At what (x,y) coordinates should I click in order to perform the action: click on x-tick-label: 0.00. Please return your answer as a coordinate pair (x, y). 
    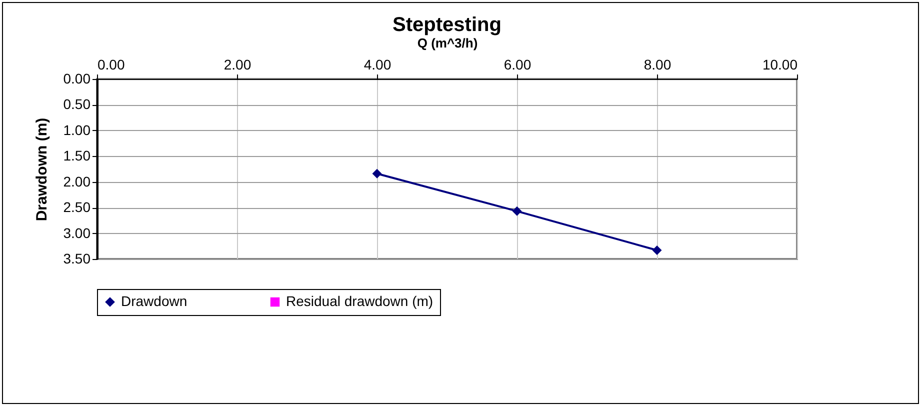
    Looking at the image, I should click on (111, 64).